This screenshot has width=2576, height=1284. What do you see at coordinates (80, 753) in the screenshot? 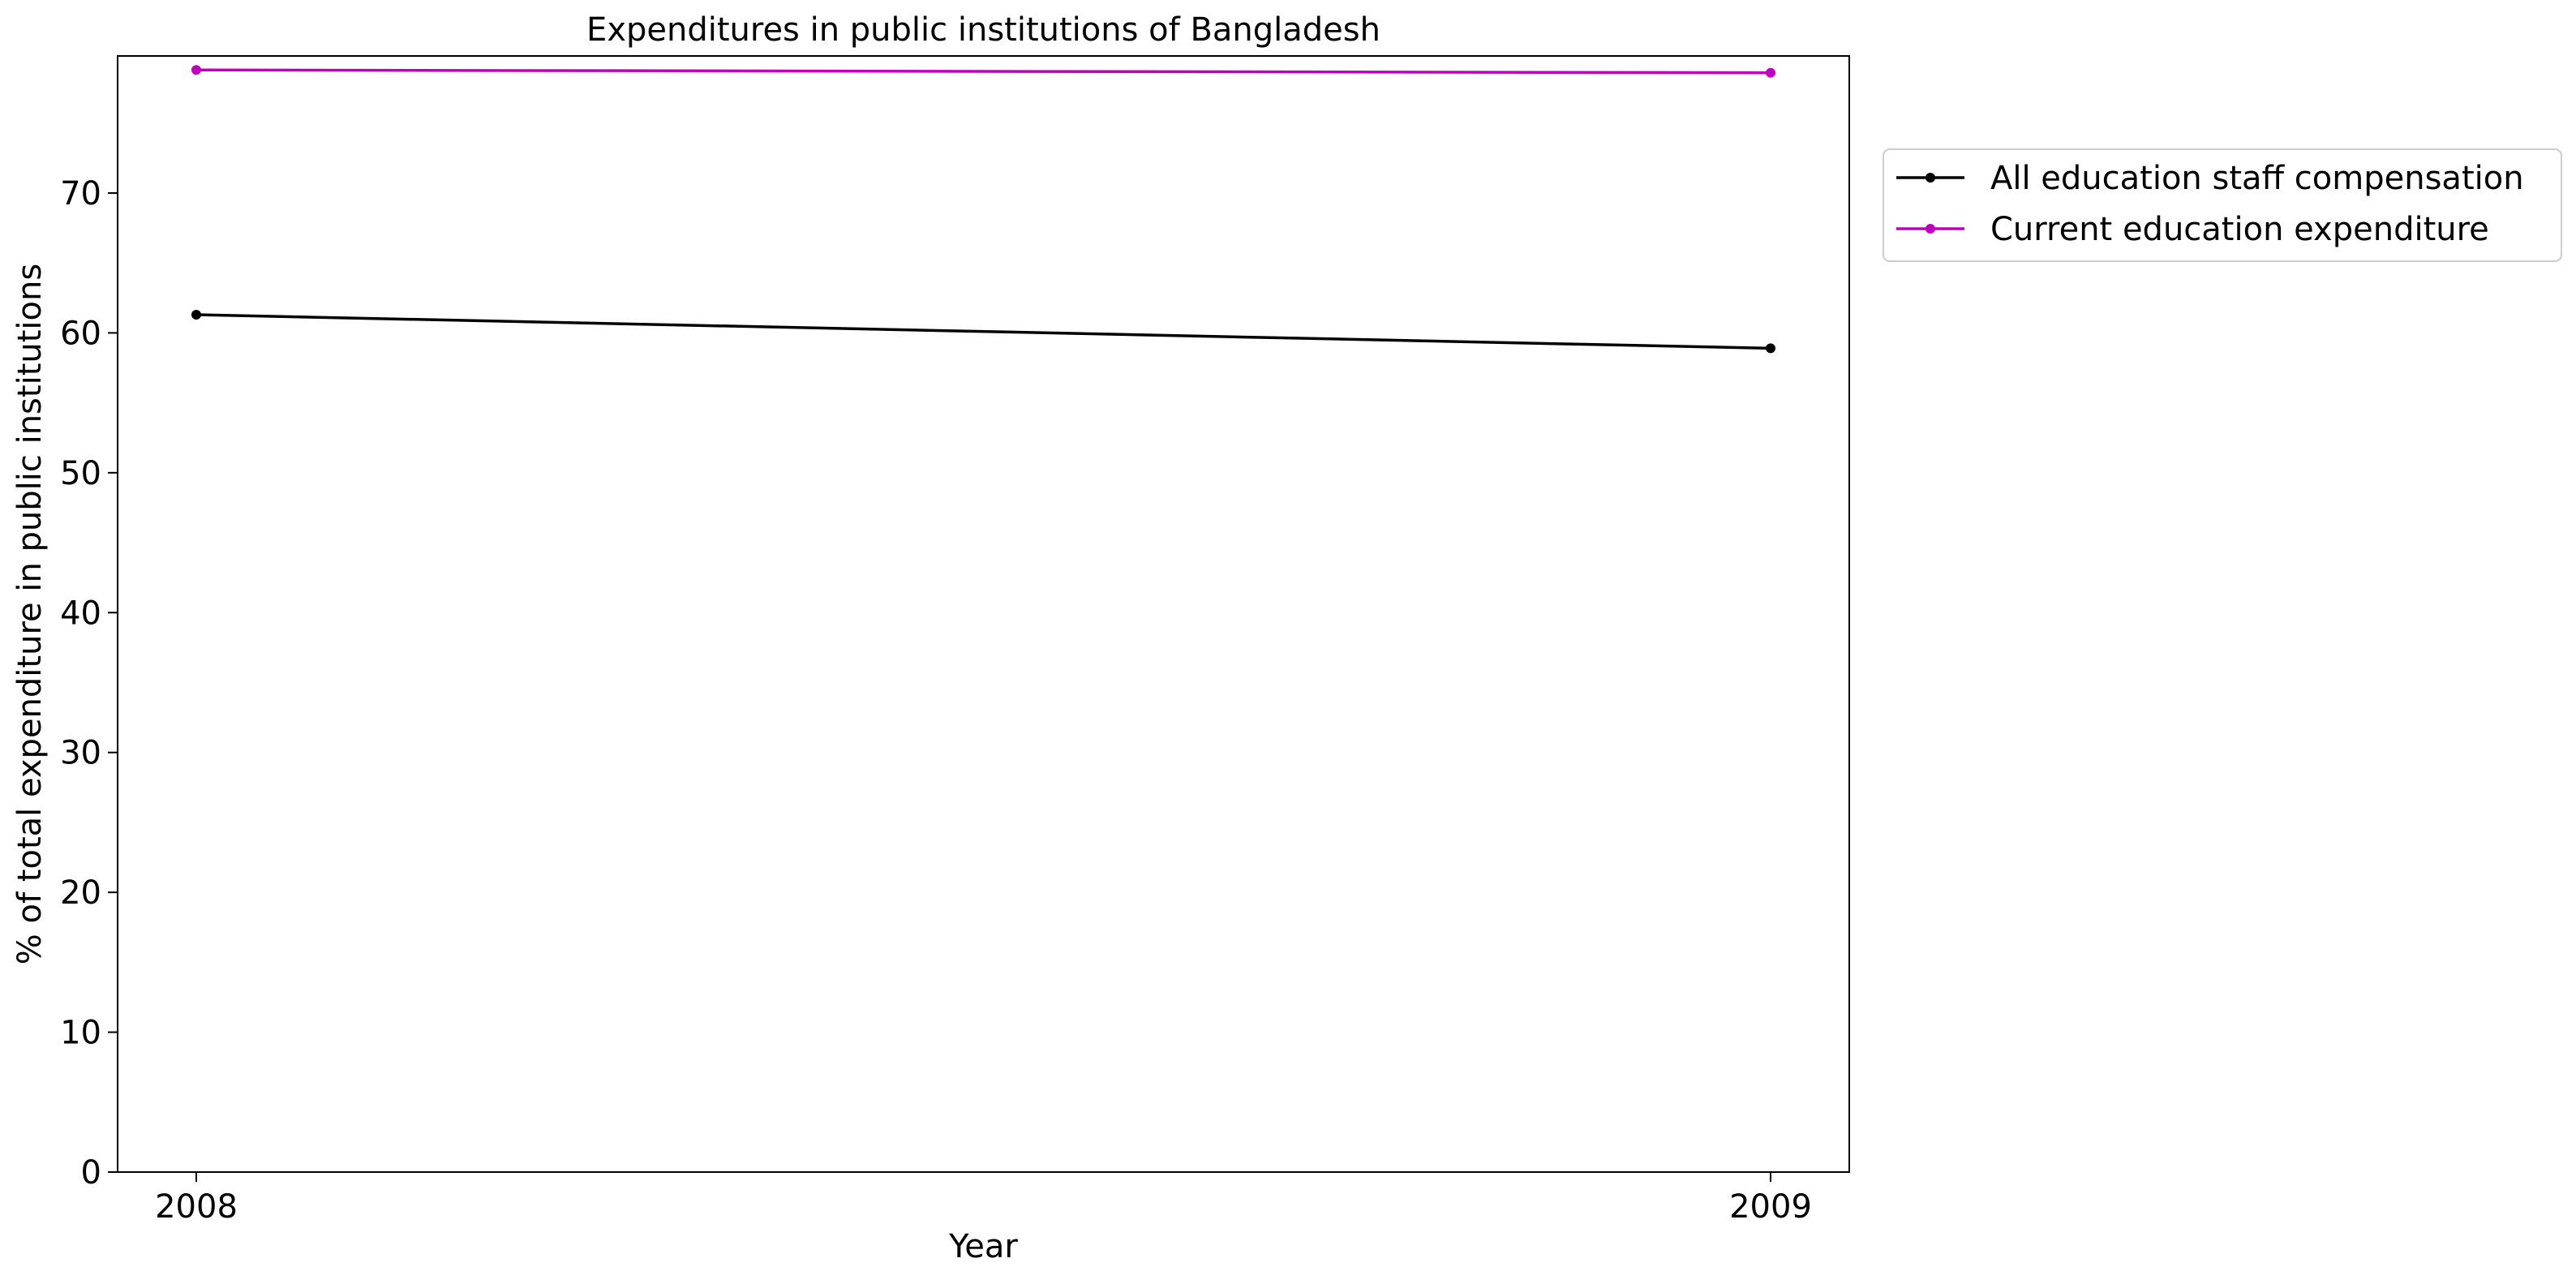
I see `y-tick-label: 30` at bounding box center [80, 753].